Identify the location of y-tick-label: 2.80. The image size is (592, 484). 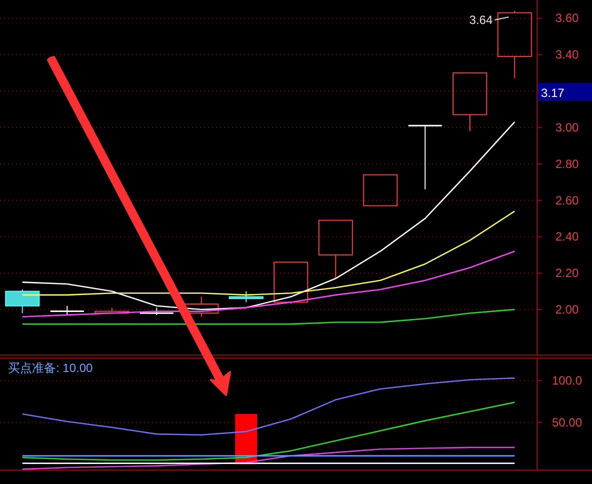
(567, 163).